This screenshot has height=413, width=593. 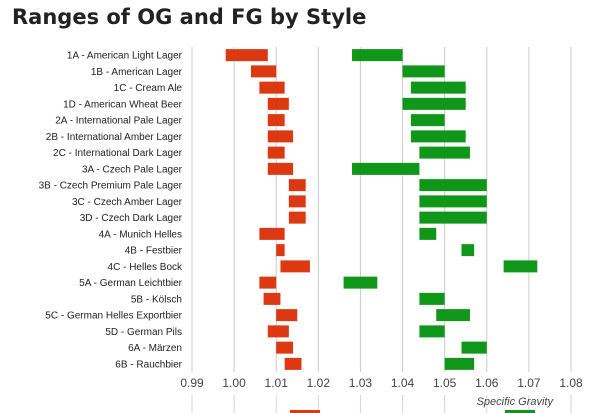 I want to click on y-tick-label: 6A - Märzen, so click(x=155, y=348).